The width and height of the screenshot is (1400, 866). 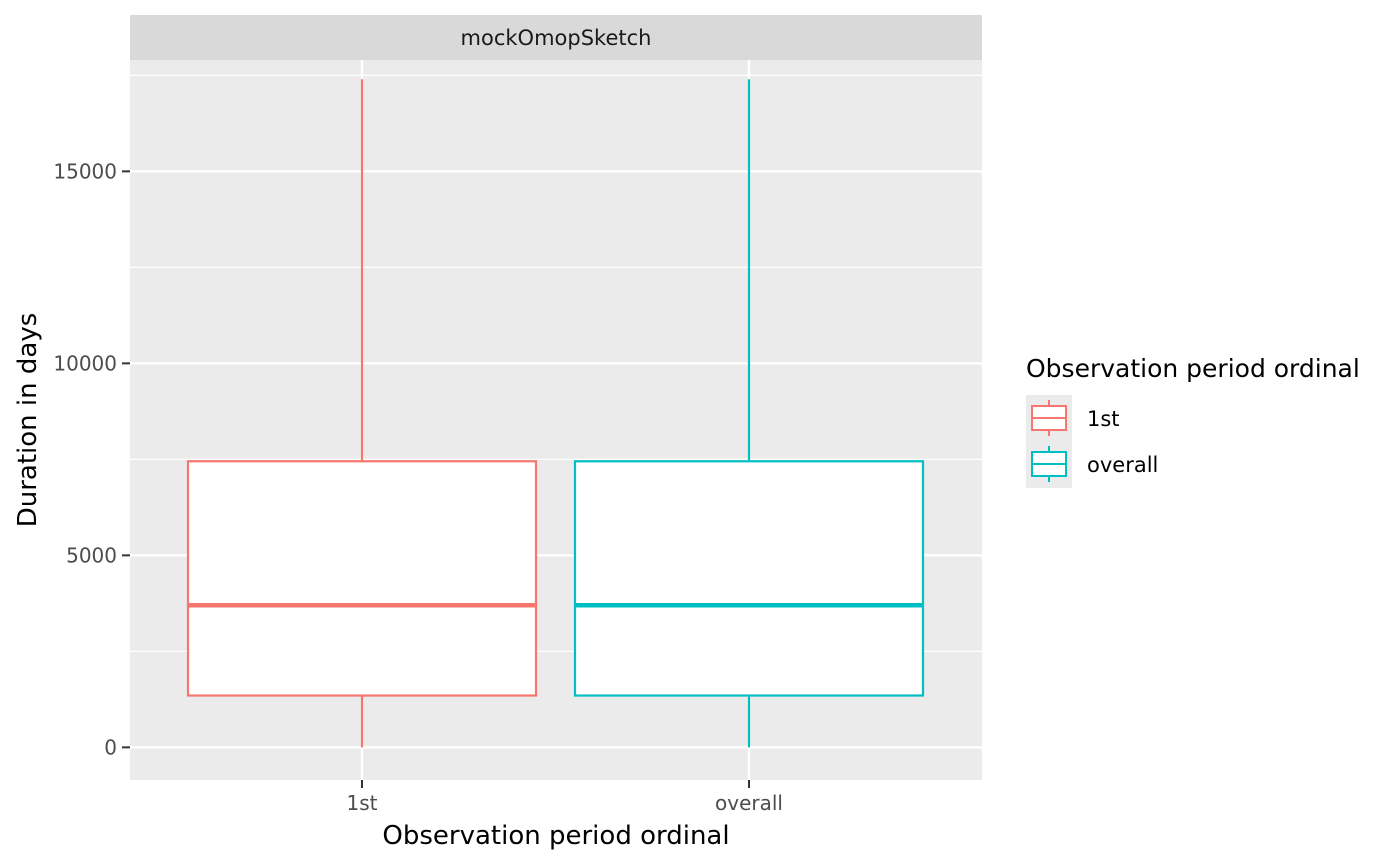 I want to click on x-axis: 1st overall, so click(x=565, y=797).